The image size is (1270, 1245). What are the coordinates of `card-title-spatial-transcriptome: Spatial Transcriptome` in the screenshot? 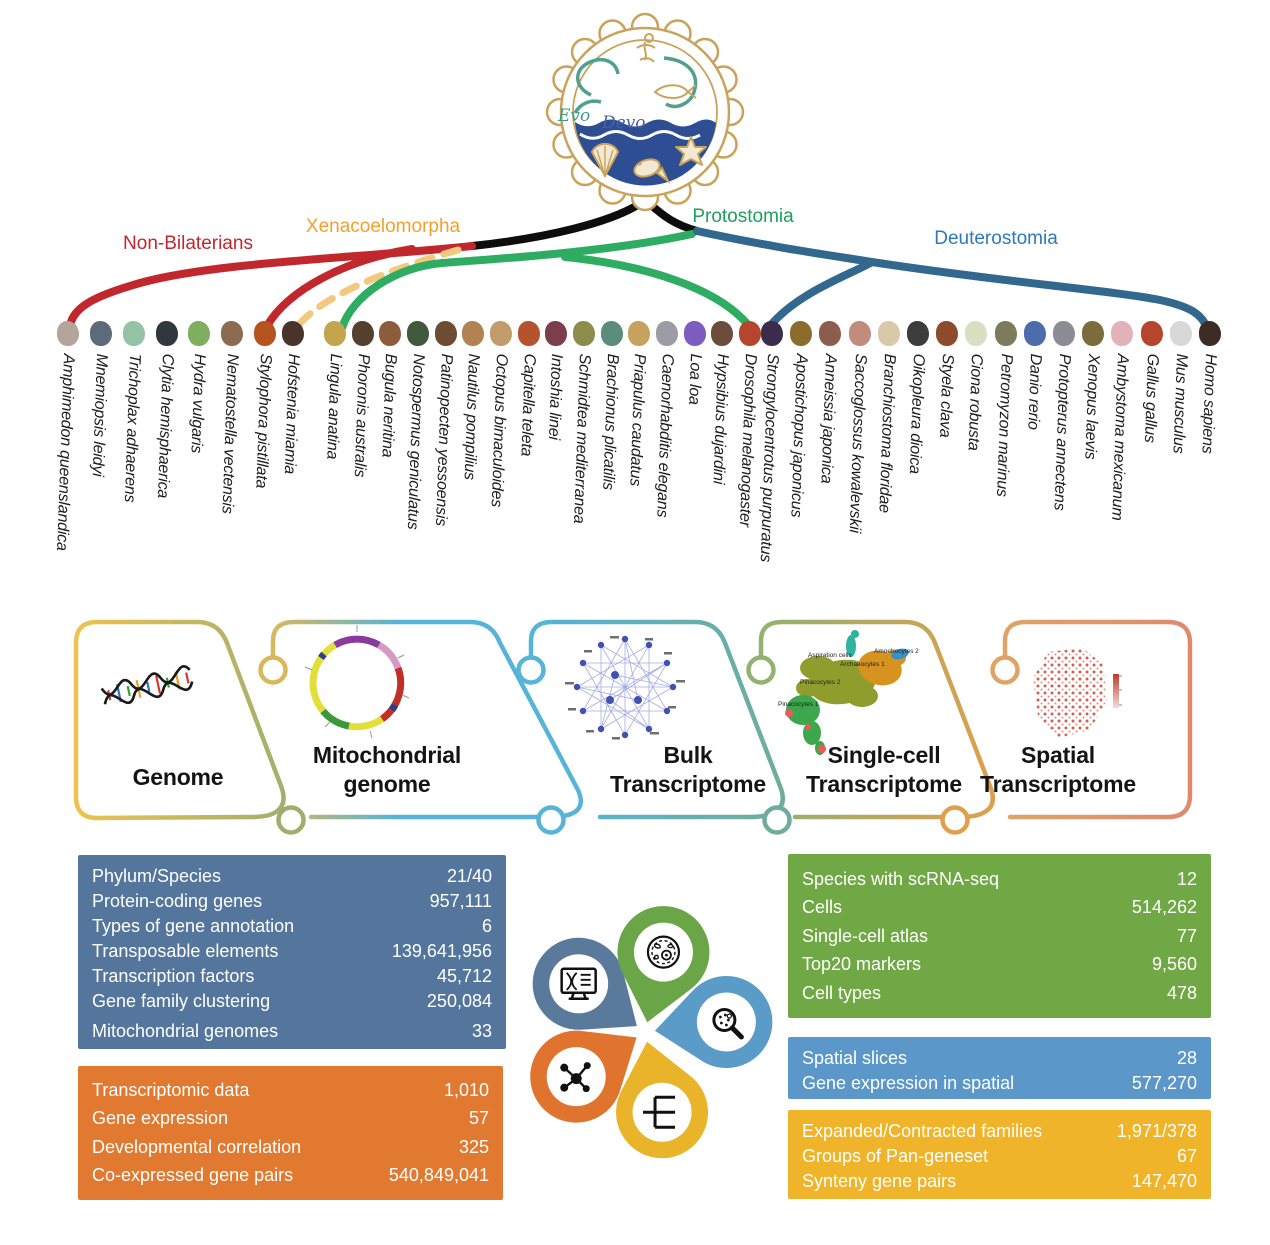 It's located at (1058, 770).